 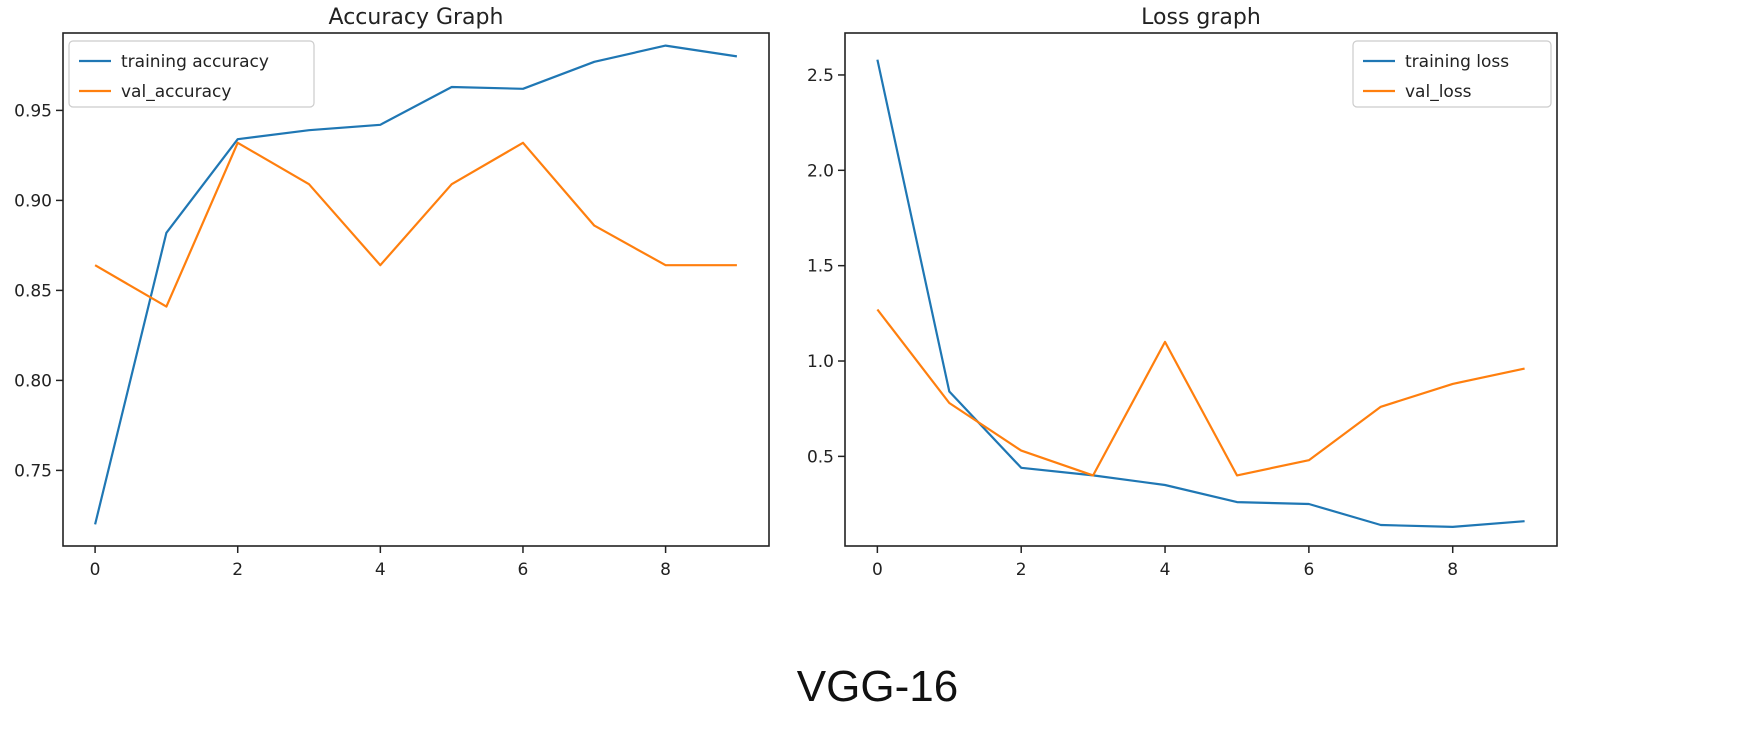 I want to click on figure-caption: VGG-16, so click(x=877, y=686).